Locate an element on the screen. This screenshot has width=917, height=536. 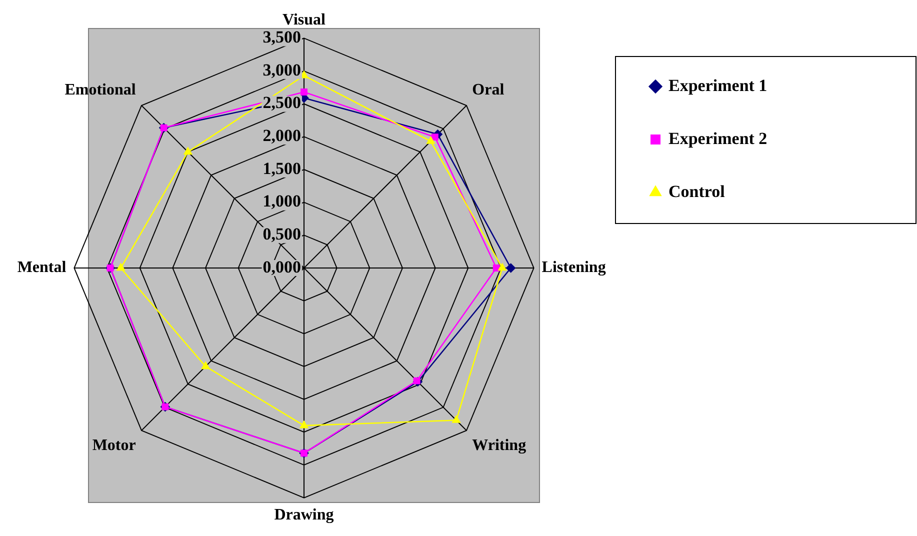
spoke-label: Mental is located at coordinates (42, 267).